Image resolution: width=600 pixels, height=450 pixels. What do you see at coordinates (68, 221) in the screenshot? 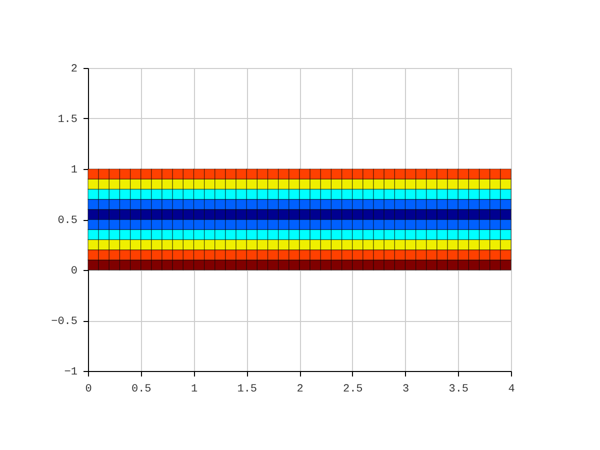
I see `y-tick-label: 0.5` at bounding box center [68, 221].